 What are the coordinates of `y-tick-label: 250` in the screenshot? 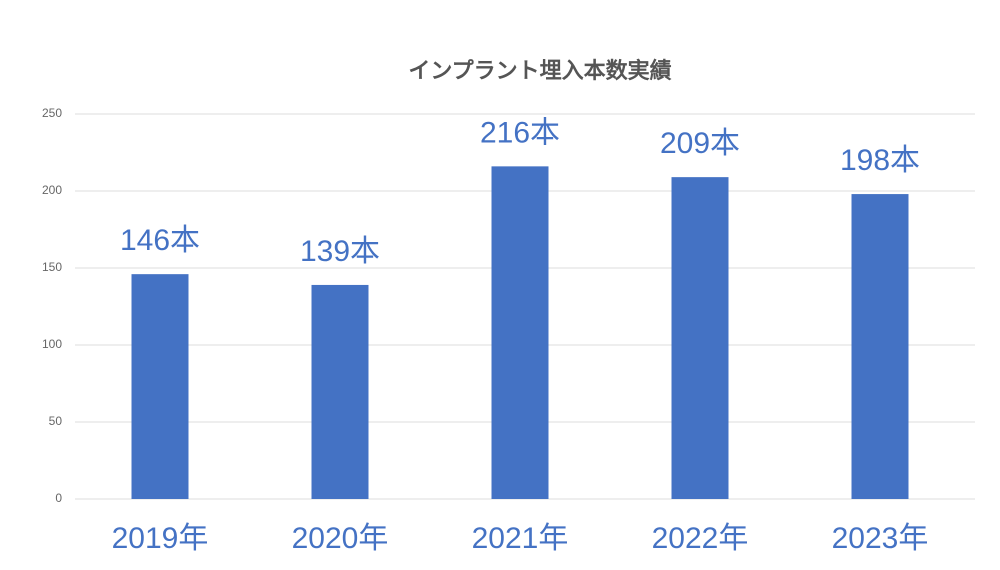 It's located at (52, 113).